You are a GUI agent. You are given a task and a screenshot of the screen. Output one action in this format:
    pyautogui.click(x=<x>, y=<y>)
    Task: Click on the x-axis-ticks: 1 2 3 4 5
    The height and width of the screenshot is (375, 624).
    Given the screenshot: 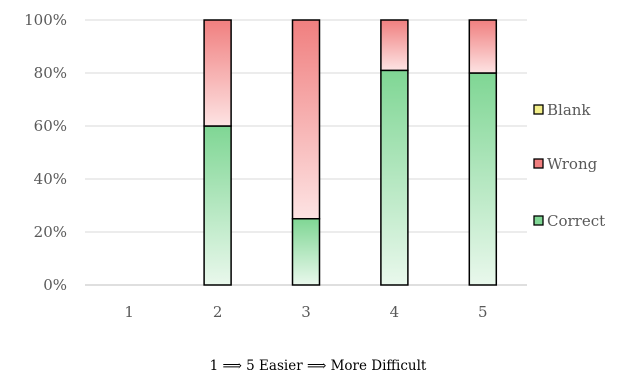 What is the action you would take?
    pyautogui.click(x=305, y=312)
    